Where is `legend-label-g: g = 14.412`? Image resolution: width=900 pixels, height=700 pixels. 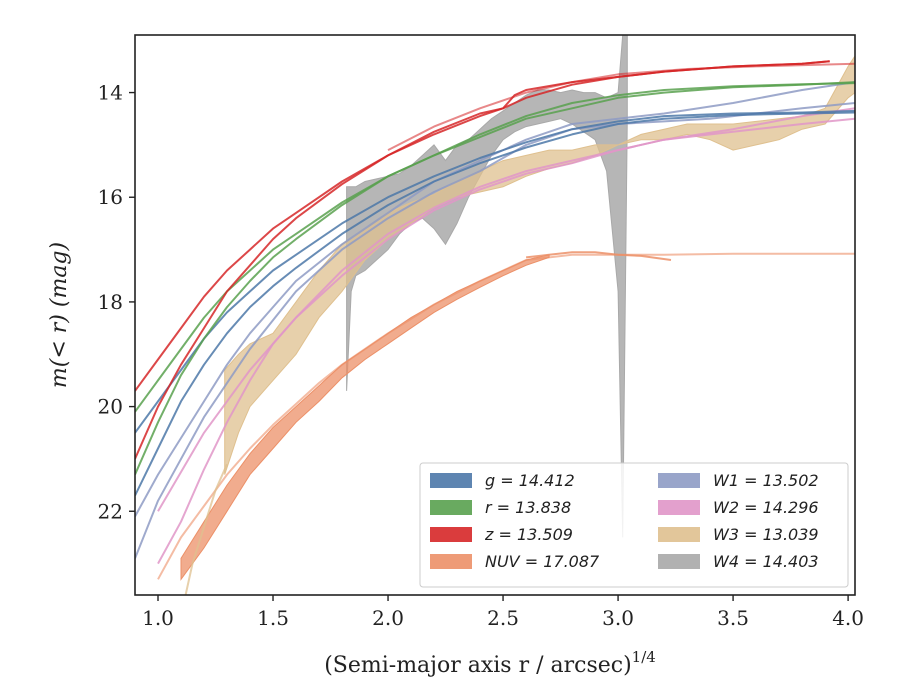
legend-label-g: g = 14.412 is located at coordinates (530, 480).